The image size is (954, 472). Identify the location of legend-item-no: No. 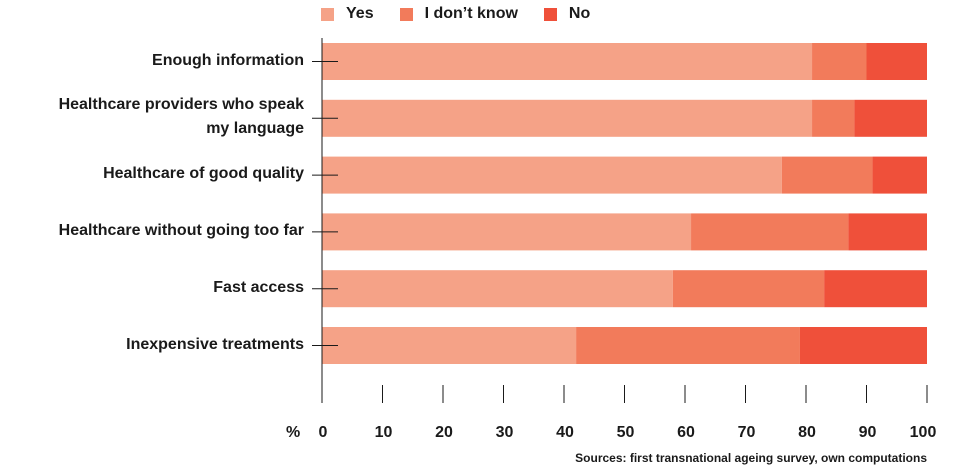
(567, 14).